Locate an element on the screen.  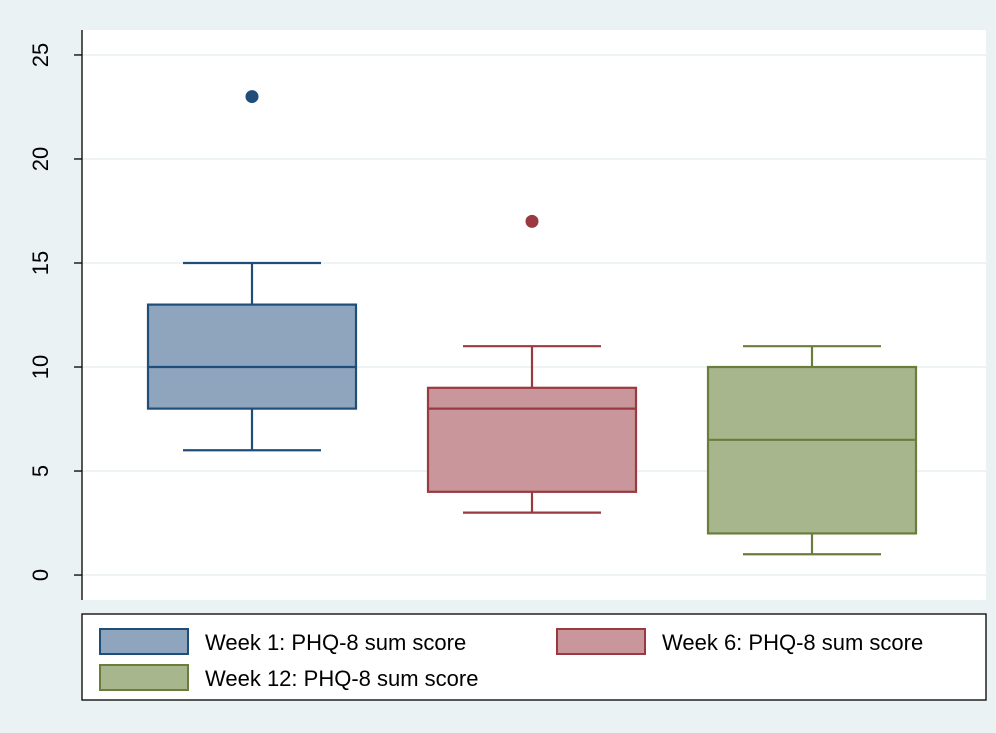
legend-label-2: Week 6: PHQ-8 sum score is located at coordinates (792, 642).